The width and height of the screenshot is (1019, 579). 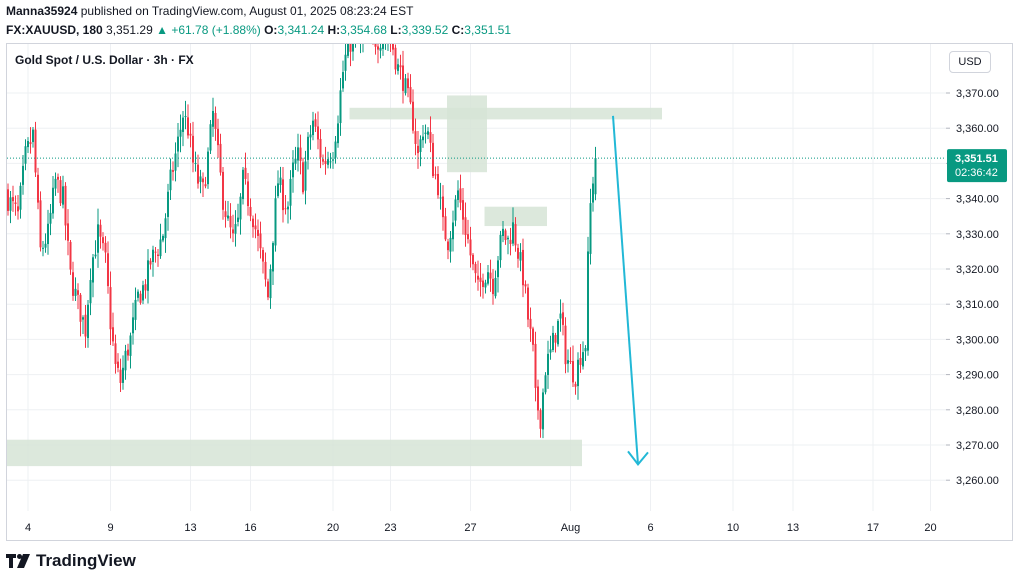 What do you see at coordinates (977, 340) in the screenshot?
I see `price-axis-label: 3,300.00` at bounding box center [977, 340].